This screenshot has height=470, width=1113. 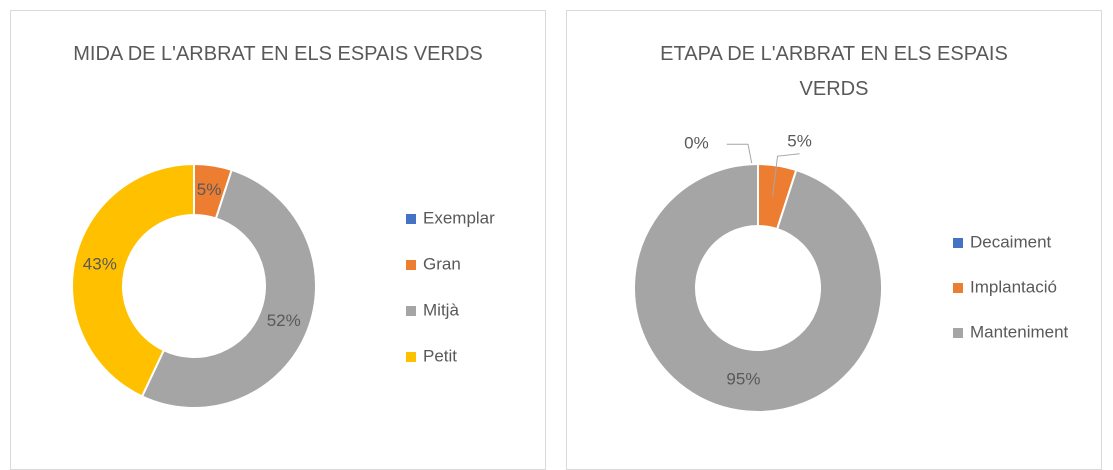 I want to click on leader-line, so click(x=786, y=175).